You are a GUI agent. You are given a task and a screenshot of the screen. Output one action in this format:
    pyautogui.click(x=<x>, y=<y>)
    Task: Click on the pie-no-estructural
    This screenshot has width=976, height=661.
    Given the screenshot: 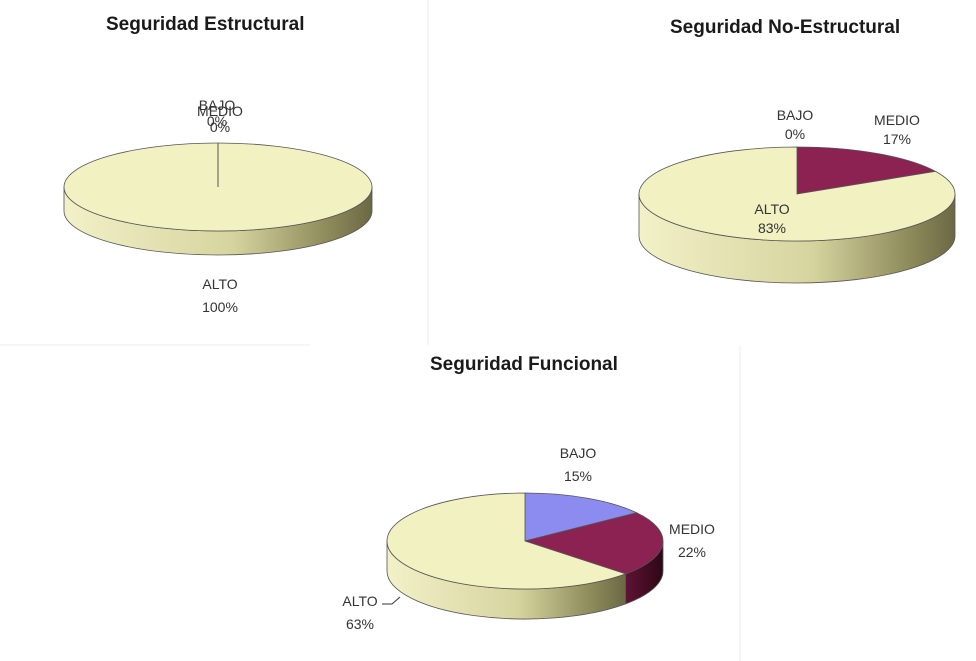 What is the action you would take?
    pyautogui.click(x=797, y=215)
    